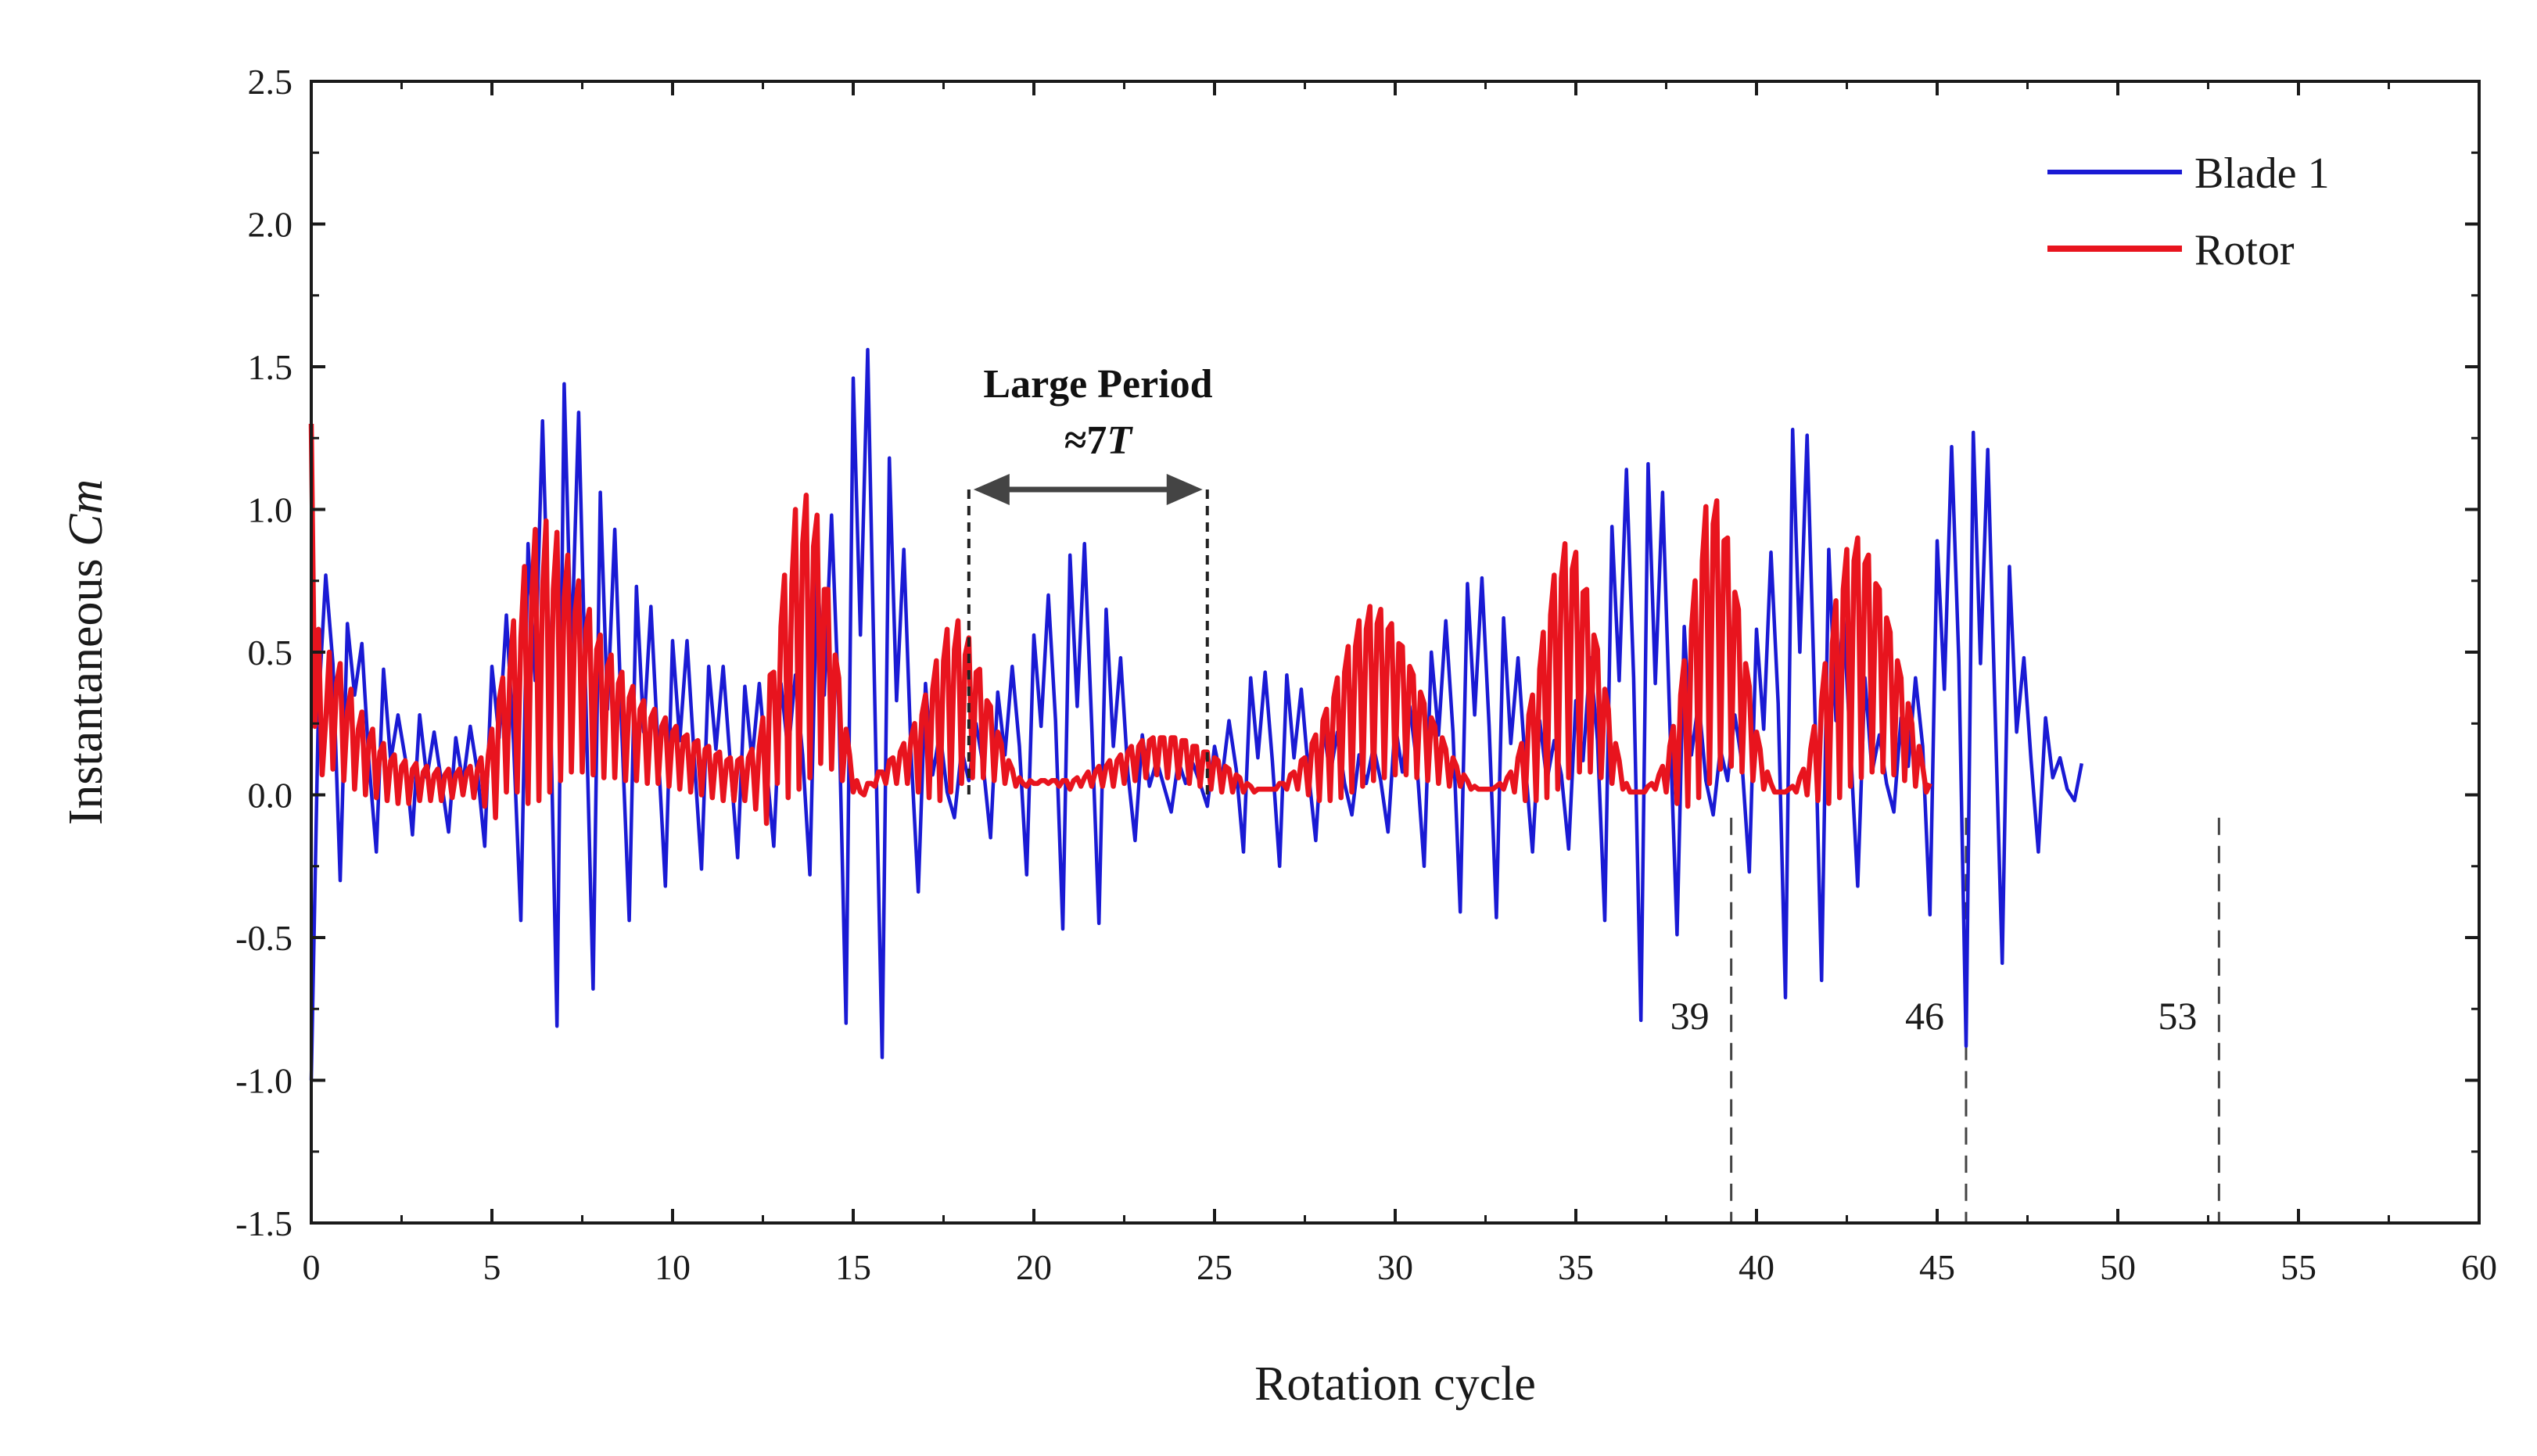 The height and width of the screenshot is (1456, 2537). Describe the element at coordinates (263, 1223) in the screenshot. I see `y-tick-label: -1.5` at that location.